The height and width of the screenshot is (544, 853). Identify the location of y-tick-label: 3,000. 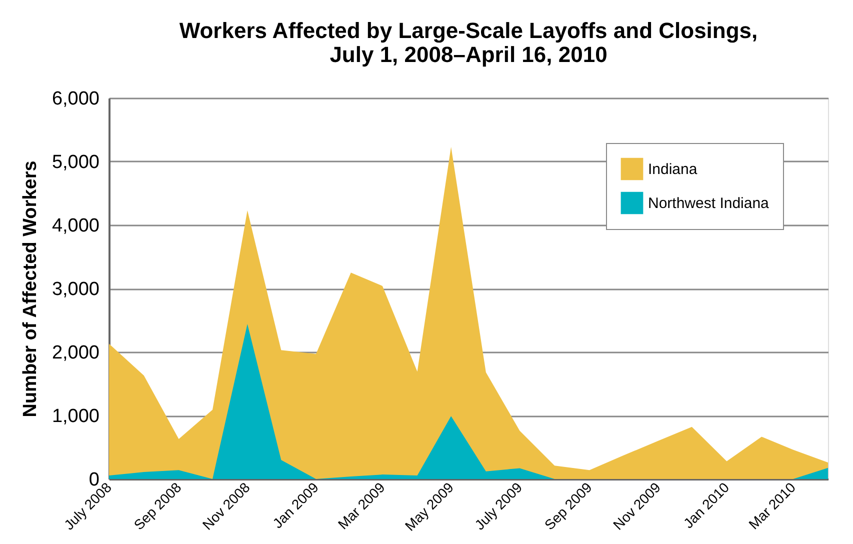
(76, 289).